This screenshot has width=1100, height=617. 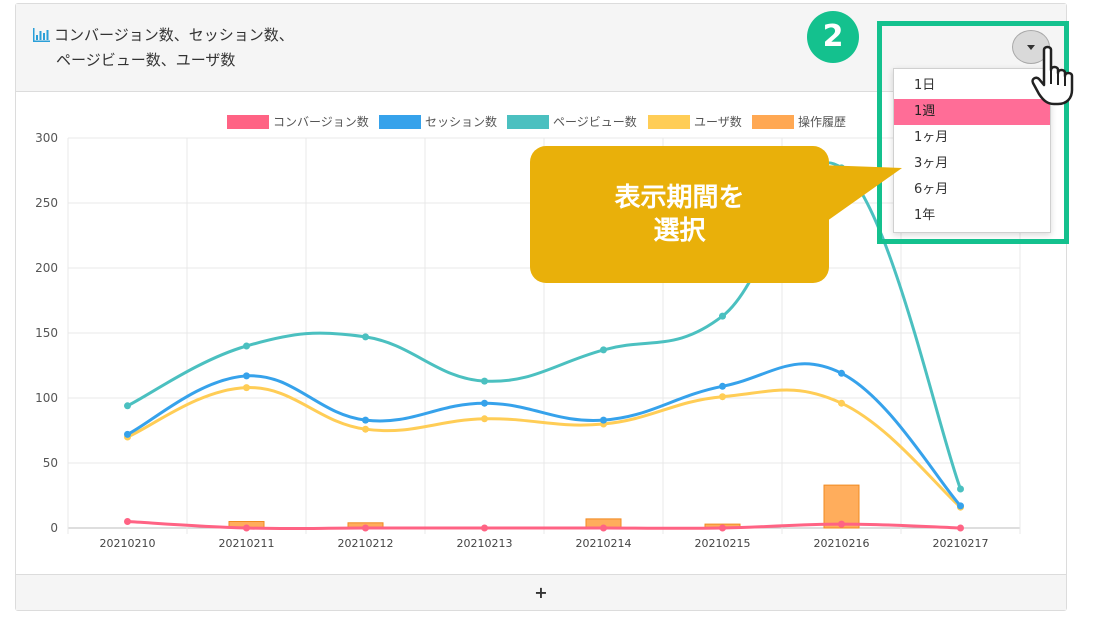 What do you see at coordinates (46, 398) in the screenshot?
I see `y-tick-label: 100` at bounding box center [46, 398].